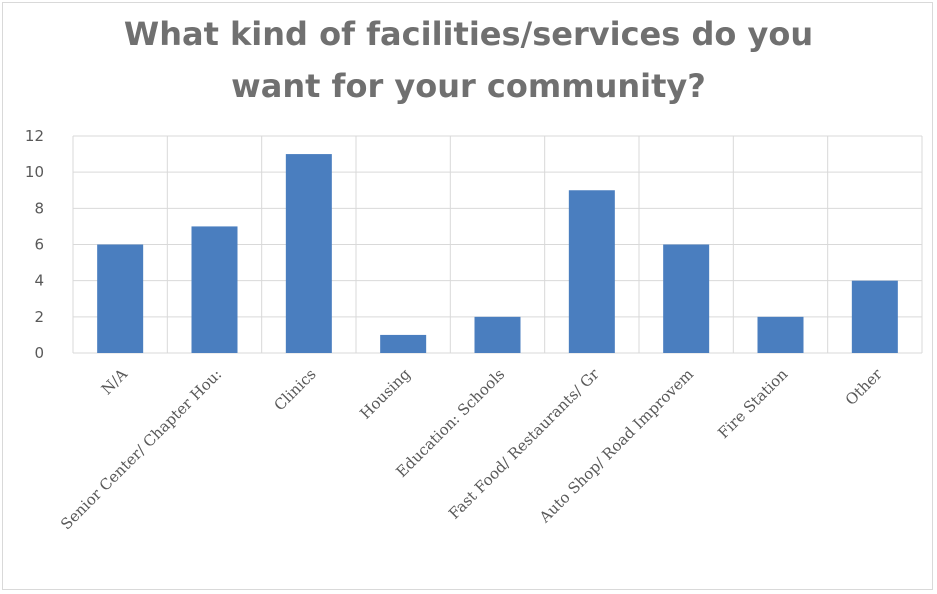  I want to click on y-axis-ticks: 0 2 4 6 8 10 12, so click(34, 244).